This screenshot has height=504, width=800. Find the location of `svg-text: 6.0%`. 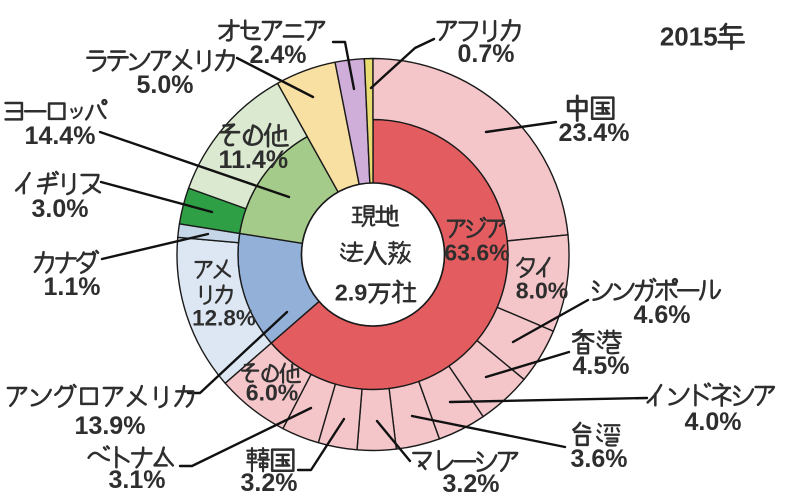

svg-text: 6.0% is located at coordinates (272, 392).